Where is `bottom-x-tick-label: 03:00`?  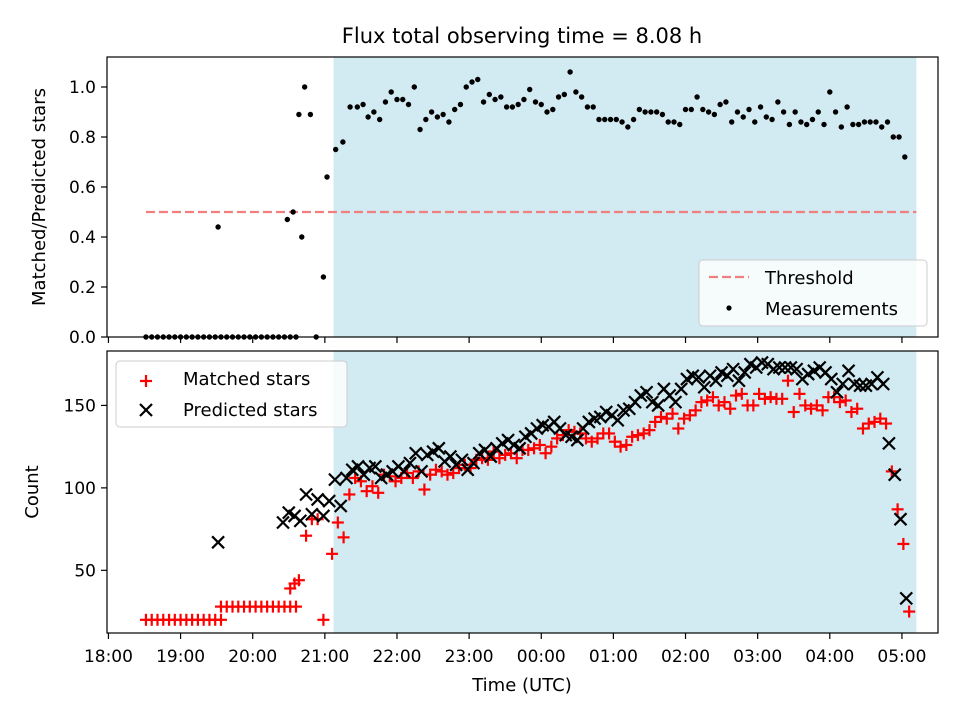 bottom-x-tick-label: 03:00 is located at coordinates (757, 657).